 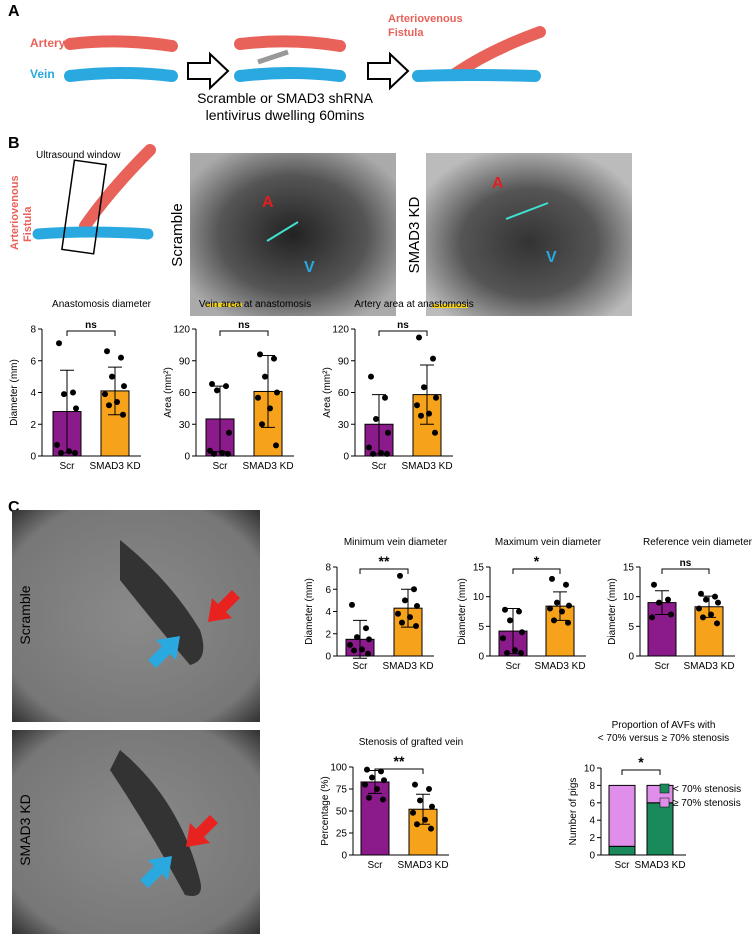 I want to click on fistula-label: Fistula, so click(x=406, y=33).